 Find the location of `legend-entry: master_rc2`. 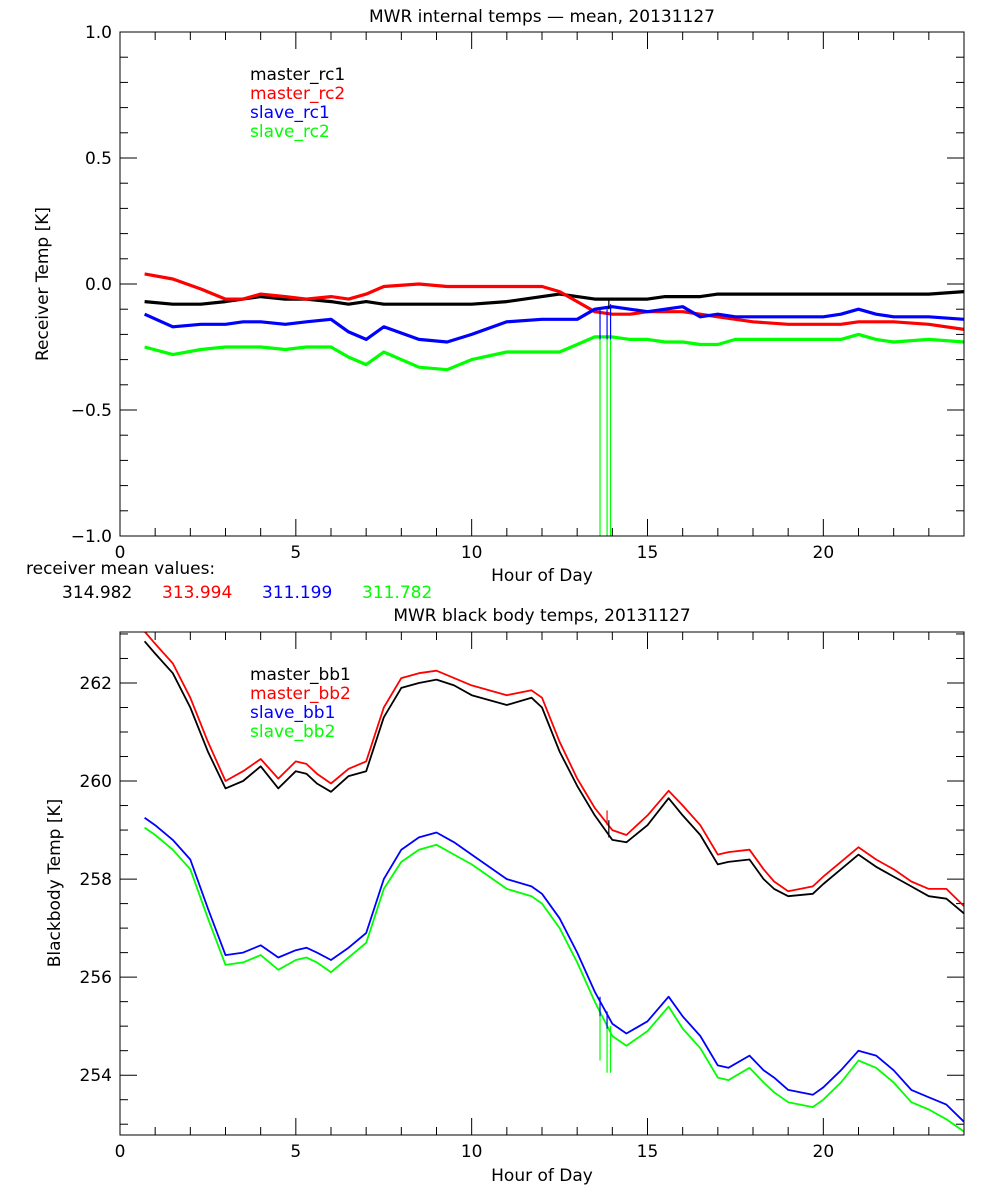

legend-entry: master_rc2 is located at coordinates (297, 94).